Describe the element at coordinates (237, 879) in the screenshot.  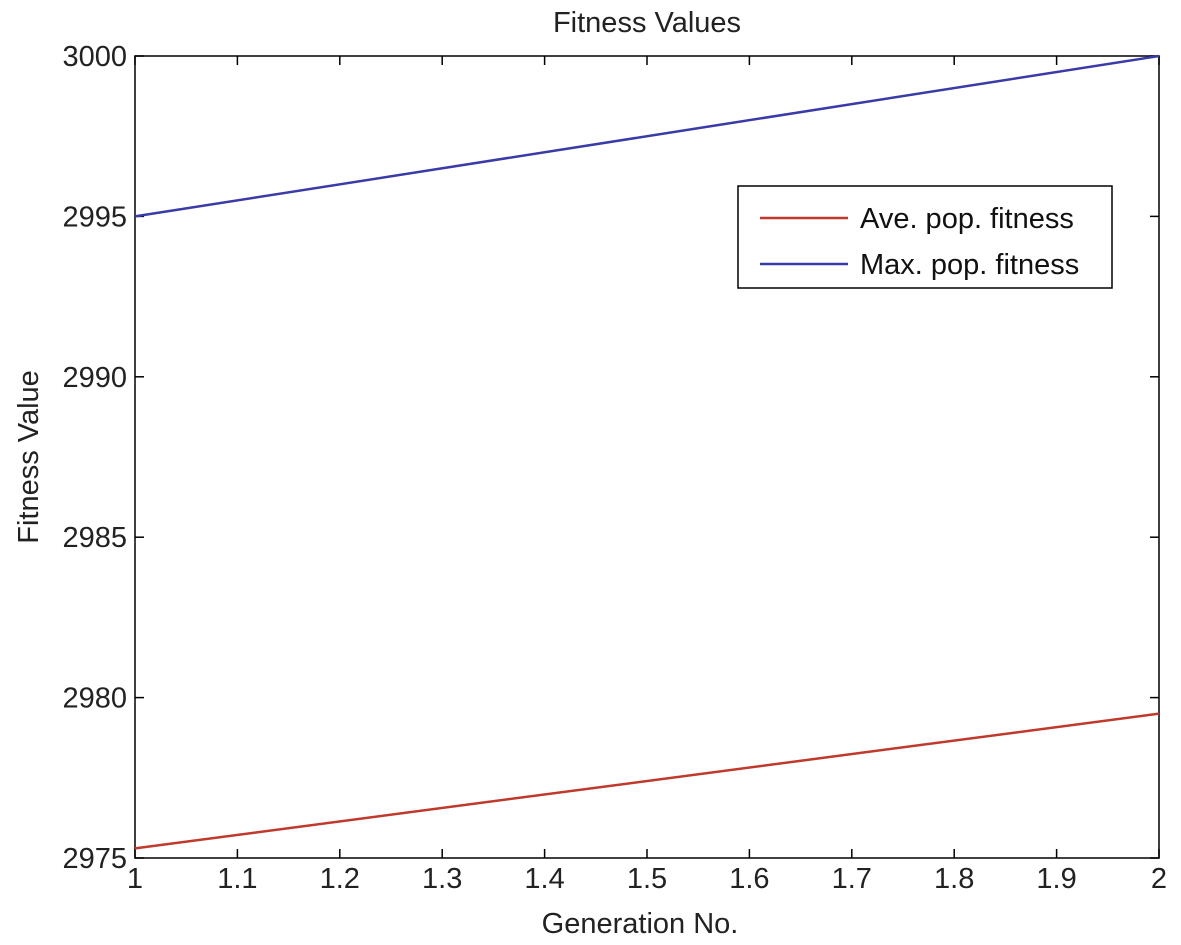
I see `x-tick-label: 1.1` at that location.